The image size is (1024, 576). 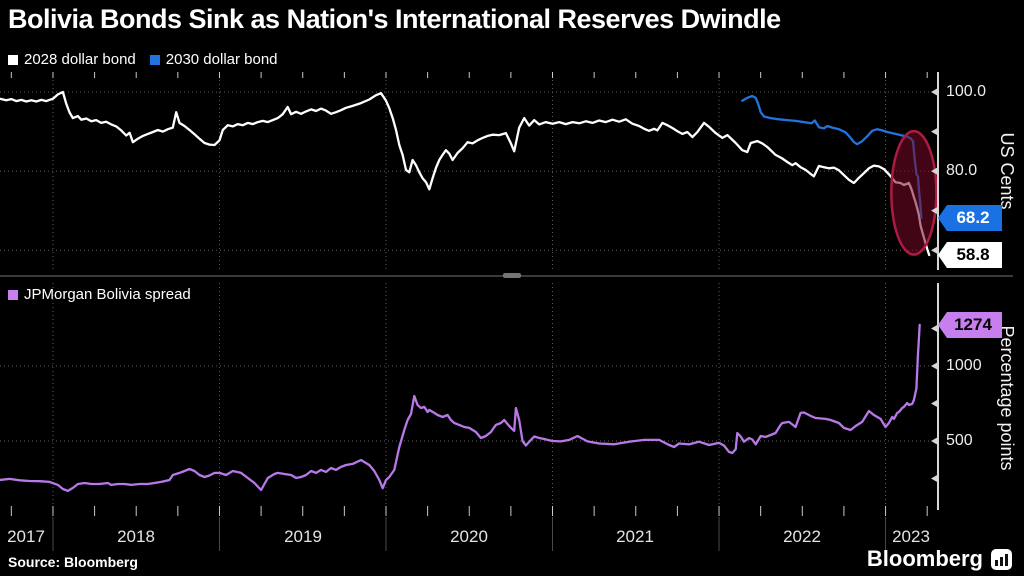 I want to click on panel-divider-handle, so click(x=512, y=275).